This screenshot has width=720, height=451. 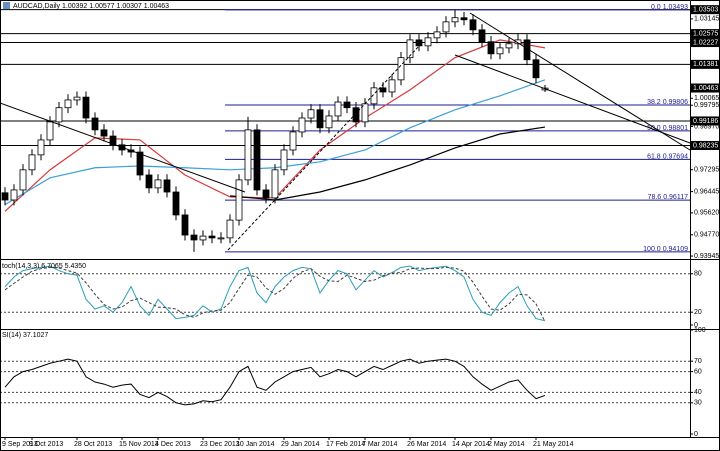 What do you see at coordinates (380, 444) in the screenshot?
I see `x-tick-label: 7 Mar 2014` at bounding box center [380, 444].